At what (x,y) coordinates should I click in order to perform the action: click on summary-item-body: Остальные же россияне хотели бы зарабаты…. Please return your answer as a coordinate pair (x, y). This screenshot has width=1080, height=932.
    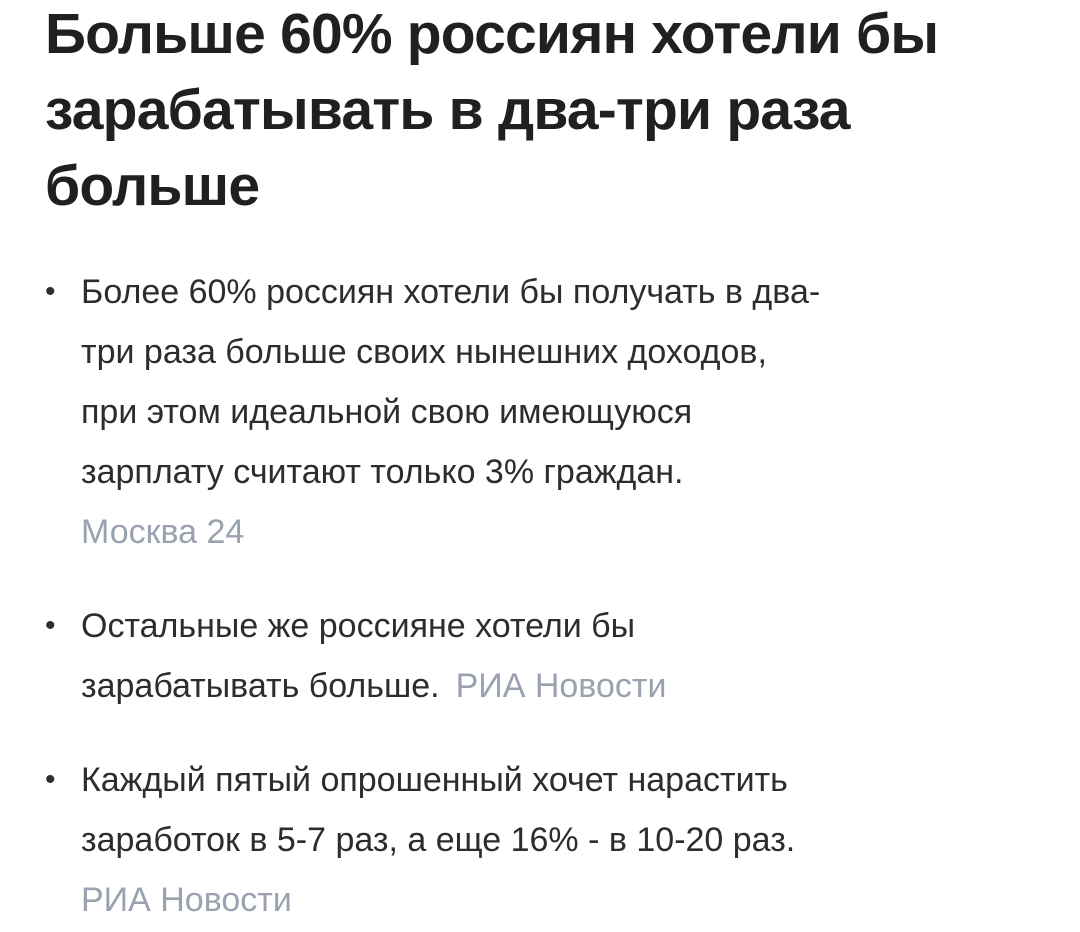
    Looking at the image, I should click on (559, 656).